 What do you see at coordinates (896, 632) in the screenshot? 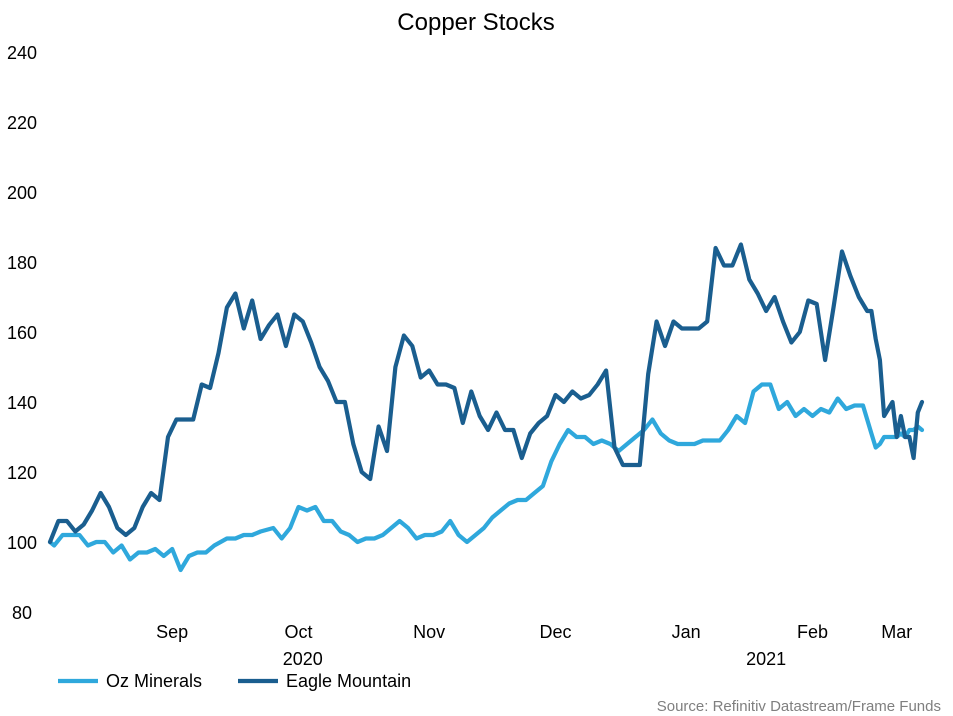
I see `x-tick-label: Mar` at bounding box center [896, 632].